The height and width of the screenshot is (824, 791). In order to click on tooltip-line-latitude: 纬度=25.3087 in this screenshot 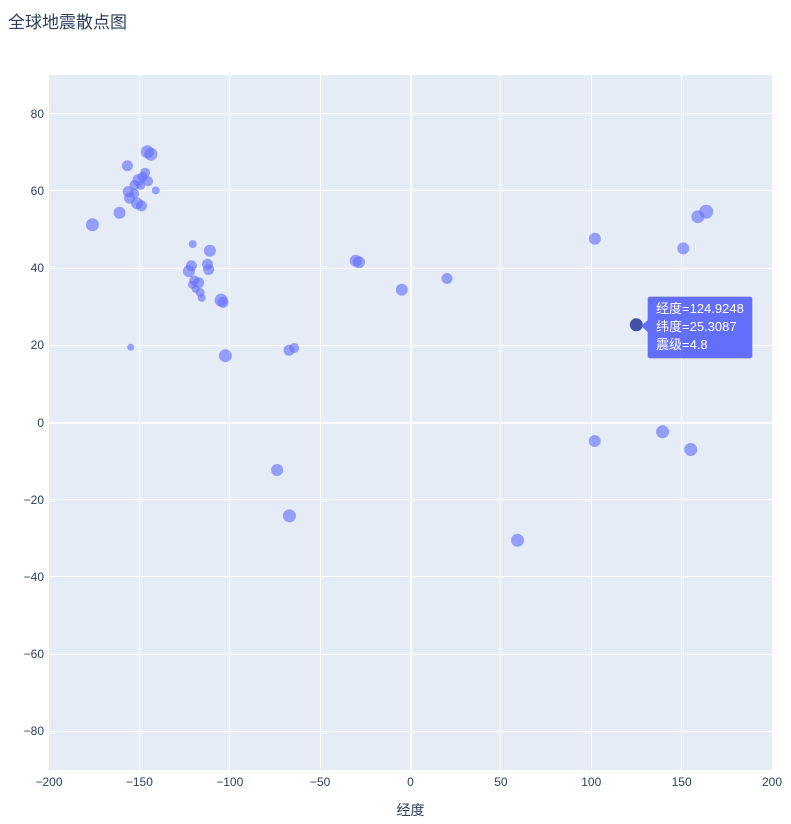, I will do `click(696, 326)`.